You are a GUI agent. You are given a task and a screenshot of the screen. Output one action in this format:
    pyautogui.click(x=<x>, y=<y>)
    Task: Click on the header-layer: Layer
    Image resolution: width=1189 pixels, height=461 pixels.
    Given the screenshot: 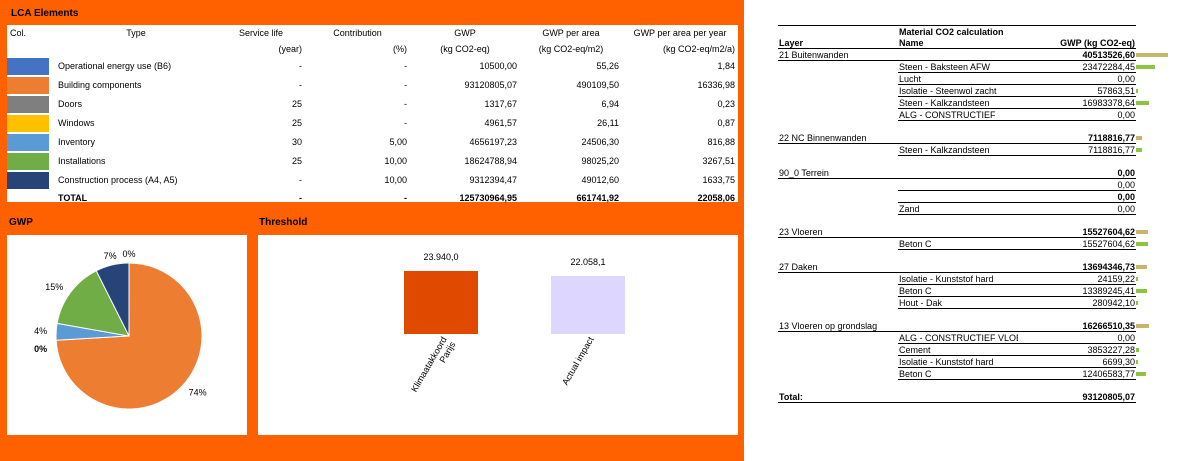 What is the action you would take?
    pyautogui.click(x=838, y=43)
    